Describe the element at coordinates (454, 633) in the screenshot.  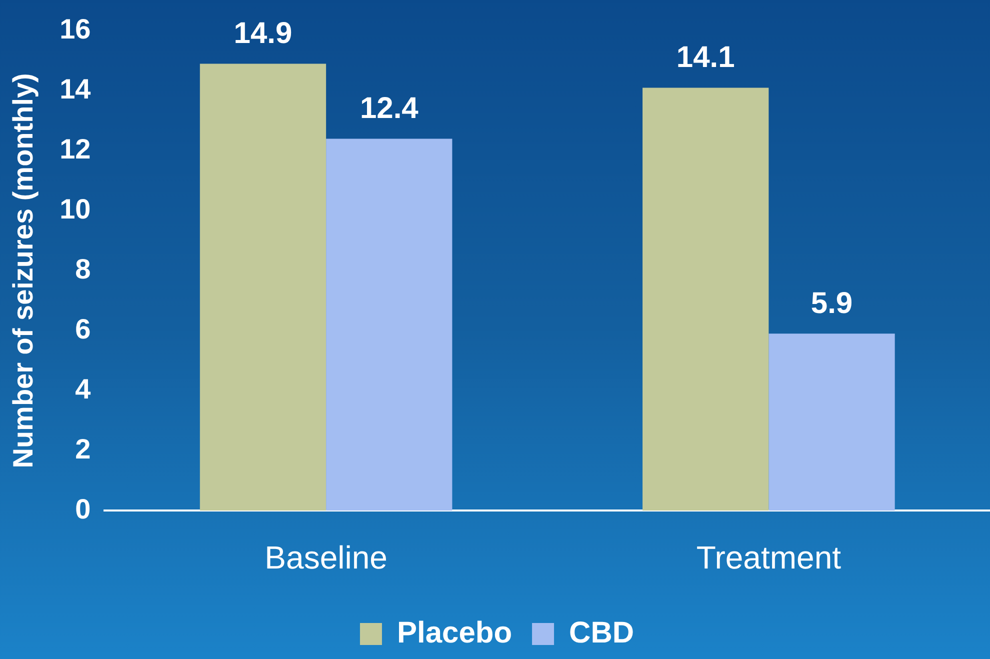
I see `legend-label: Placebo` at that location.